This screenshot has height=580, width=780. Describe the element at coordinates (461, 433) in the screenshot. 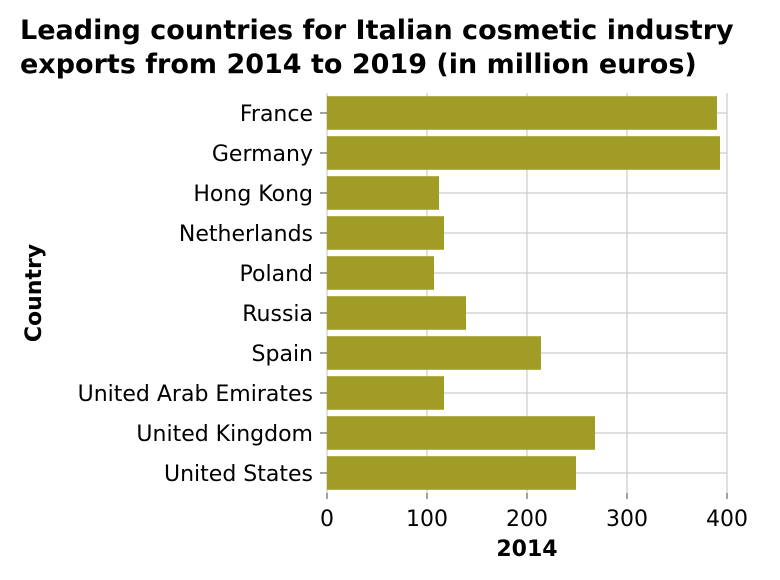

I see `bar-united-kingdom` at that location.